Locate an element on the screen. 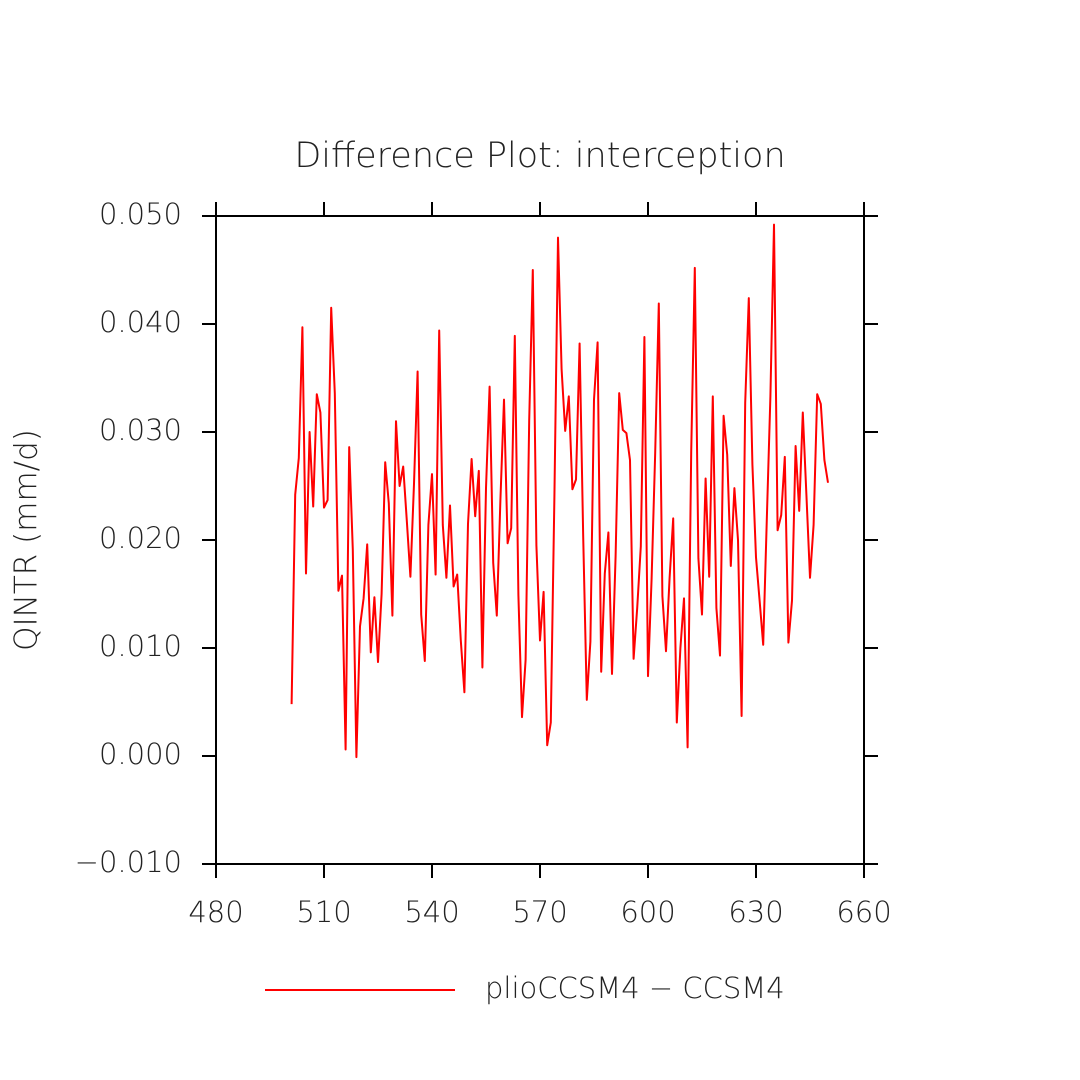 This screenshot has height=1080, width=1080. x-tick-label: 510 is located at coordinates (323, 912).